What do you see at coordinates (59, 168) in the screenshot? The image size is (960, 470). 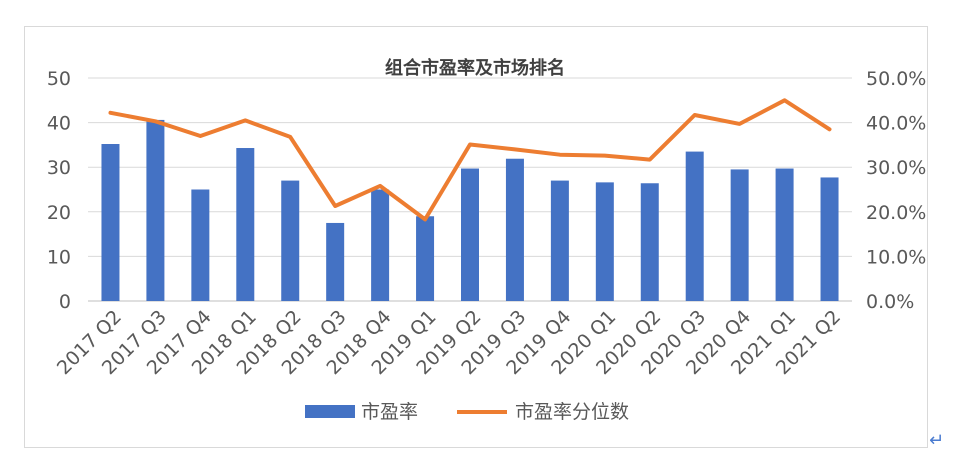 I see `y-left-tick-label: 30` at bounding box center [59, 168].